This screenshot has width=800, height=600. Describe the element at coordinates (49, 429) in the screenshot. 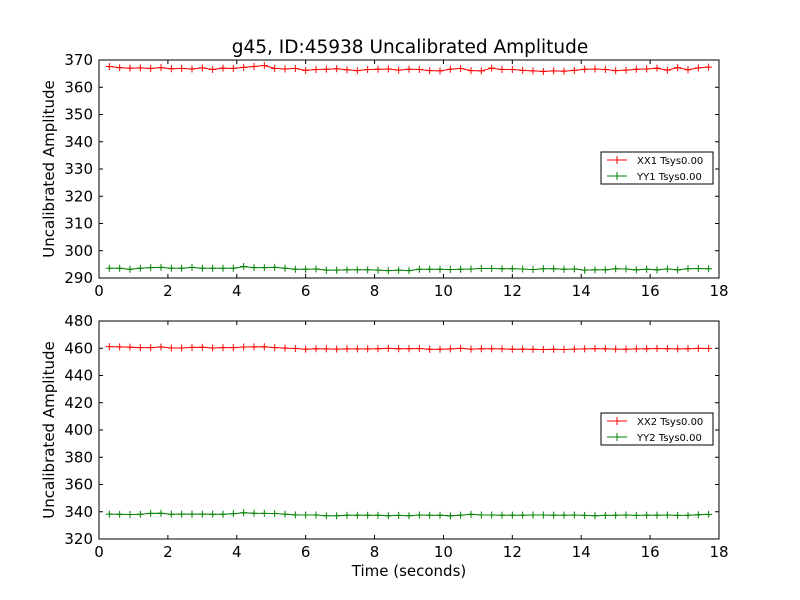

I see `y-axis-label: Uncalibrated Amplitude` at that location.